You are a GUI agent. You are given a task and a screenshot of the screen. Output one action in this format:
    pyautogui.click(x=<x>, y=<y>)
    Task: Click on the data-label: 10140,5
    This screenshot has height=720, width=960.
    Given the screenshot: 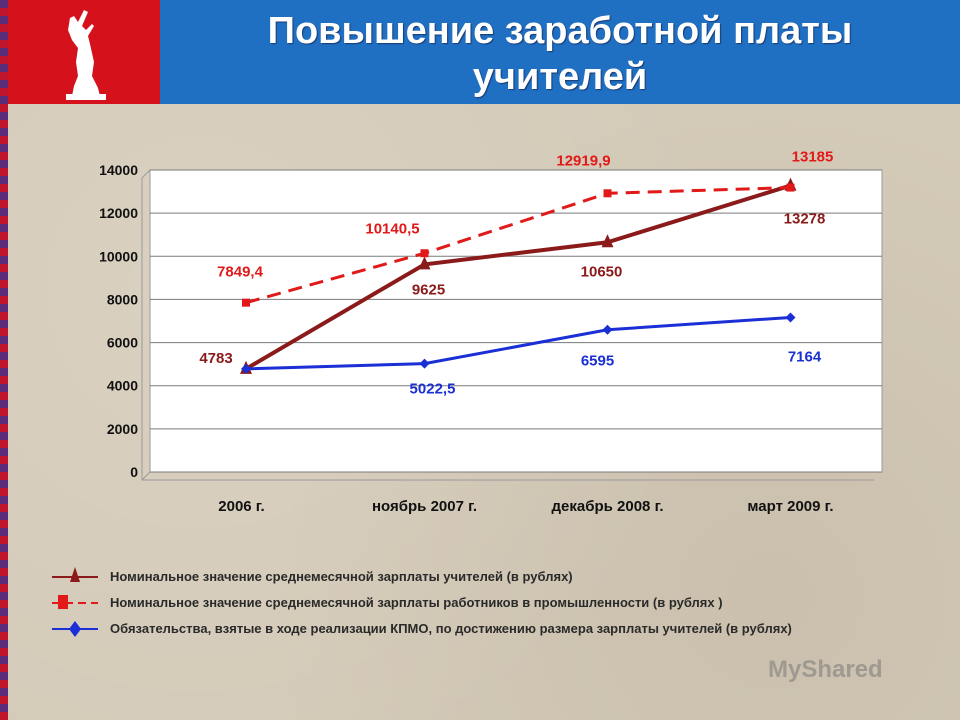 What is the action you would take?
    pyautogui.click(x=392, y=228)
    